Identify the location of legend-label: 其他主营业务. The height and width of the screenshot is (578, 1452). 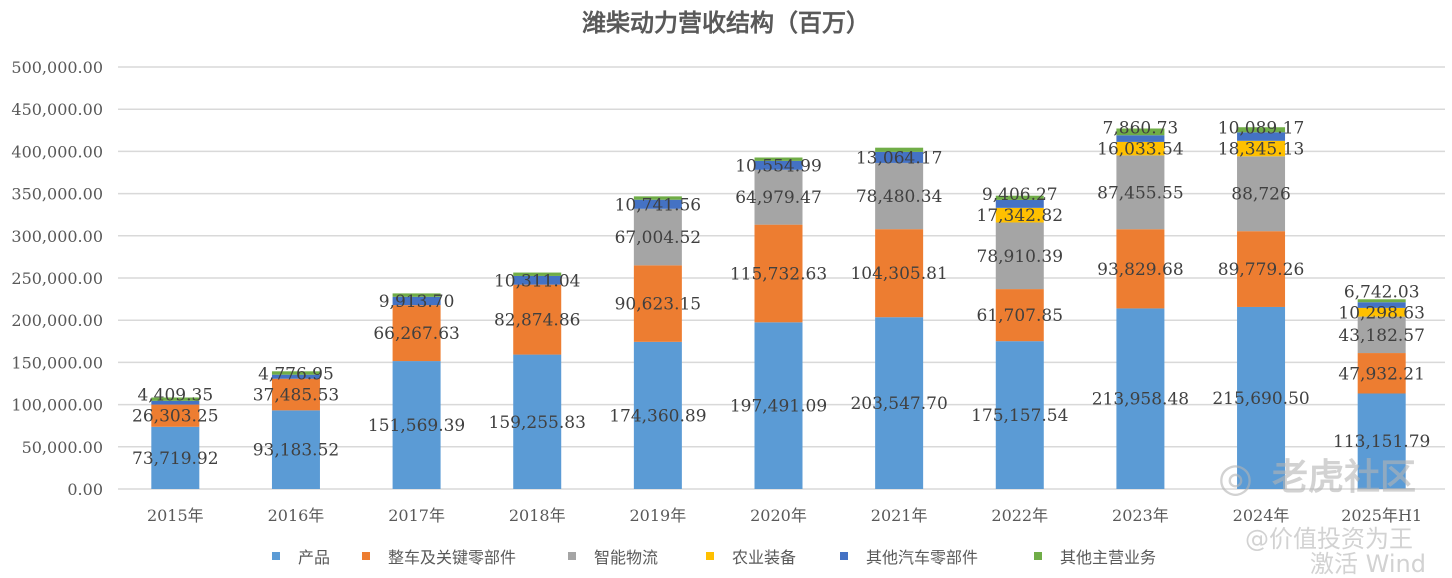
(1108, 557).